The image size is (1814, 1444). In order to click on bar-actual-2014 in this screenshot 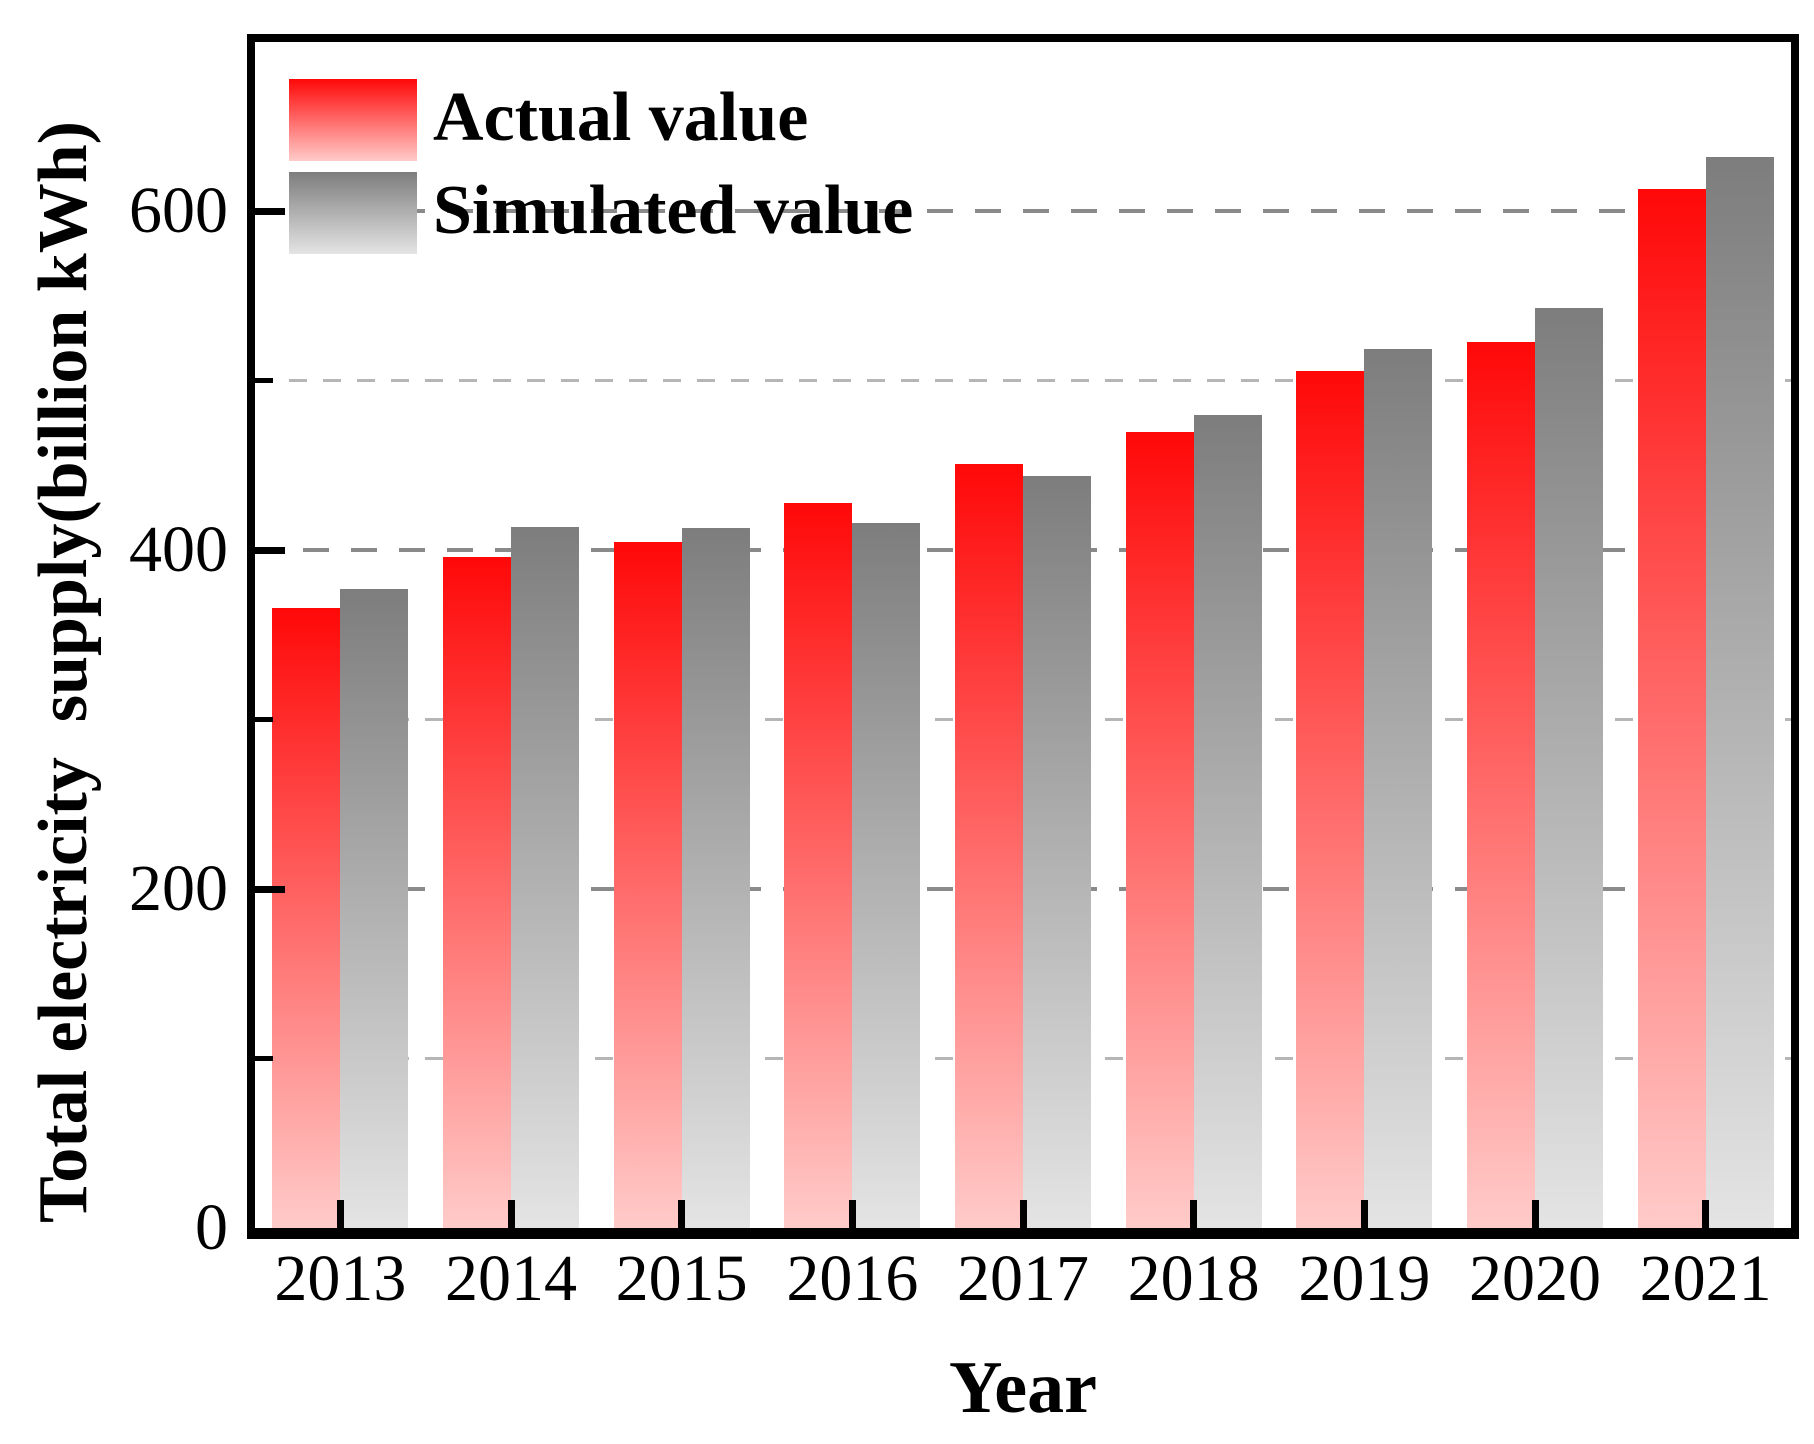, I will do `click(477, 892)`.